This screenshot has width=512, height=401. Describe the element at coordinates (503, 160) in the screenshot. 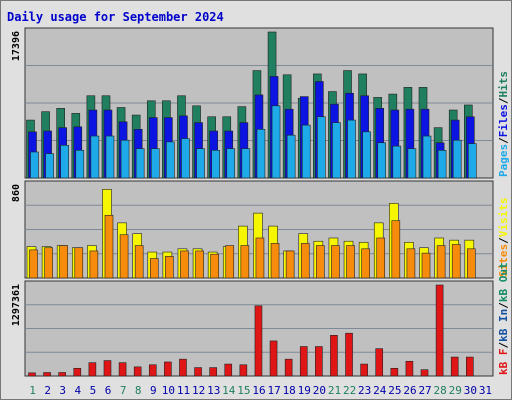

I see `legend-label: Pages` at that location.